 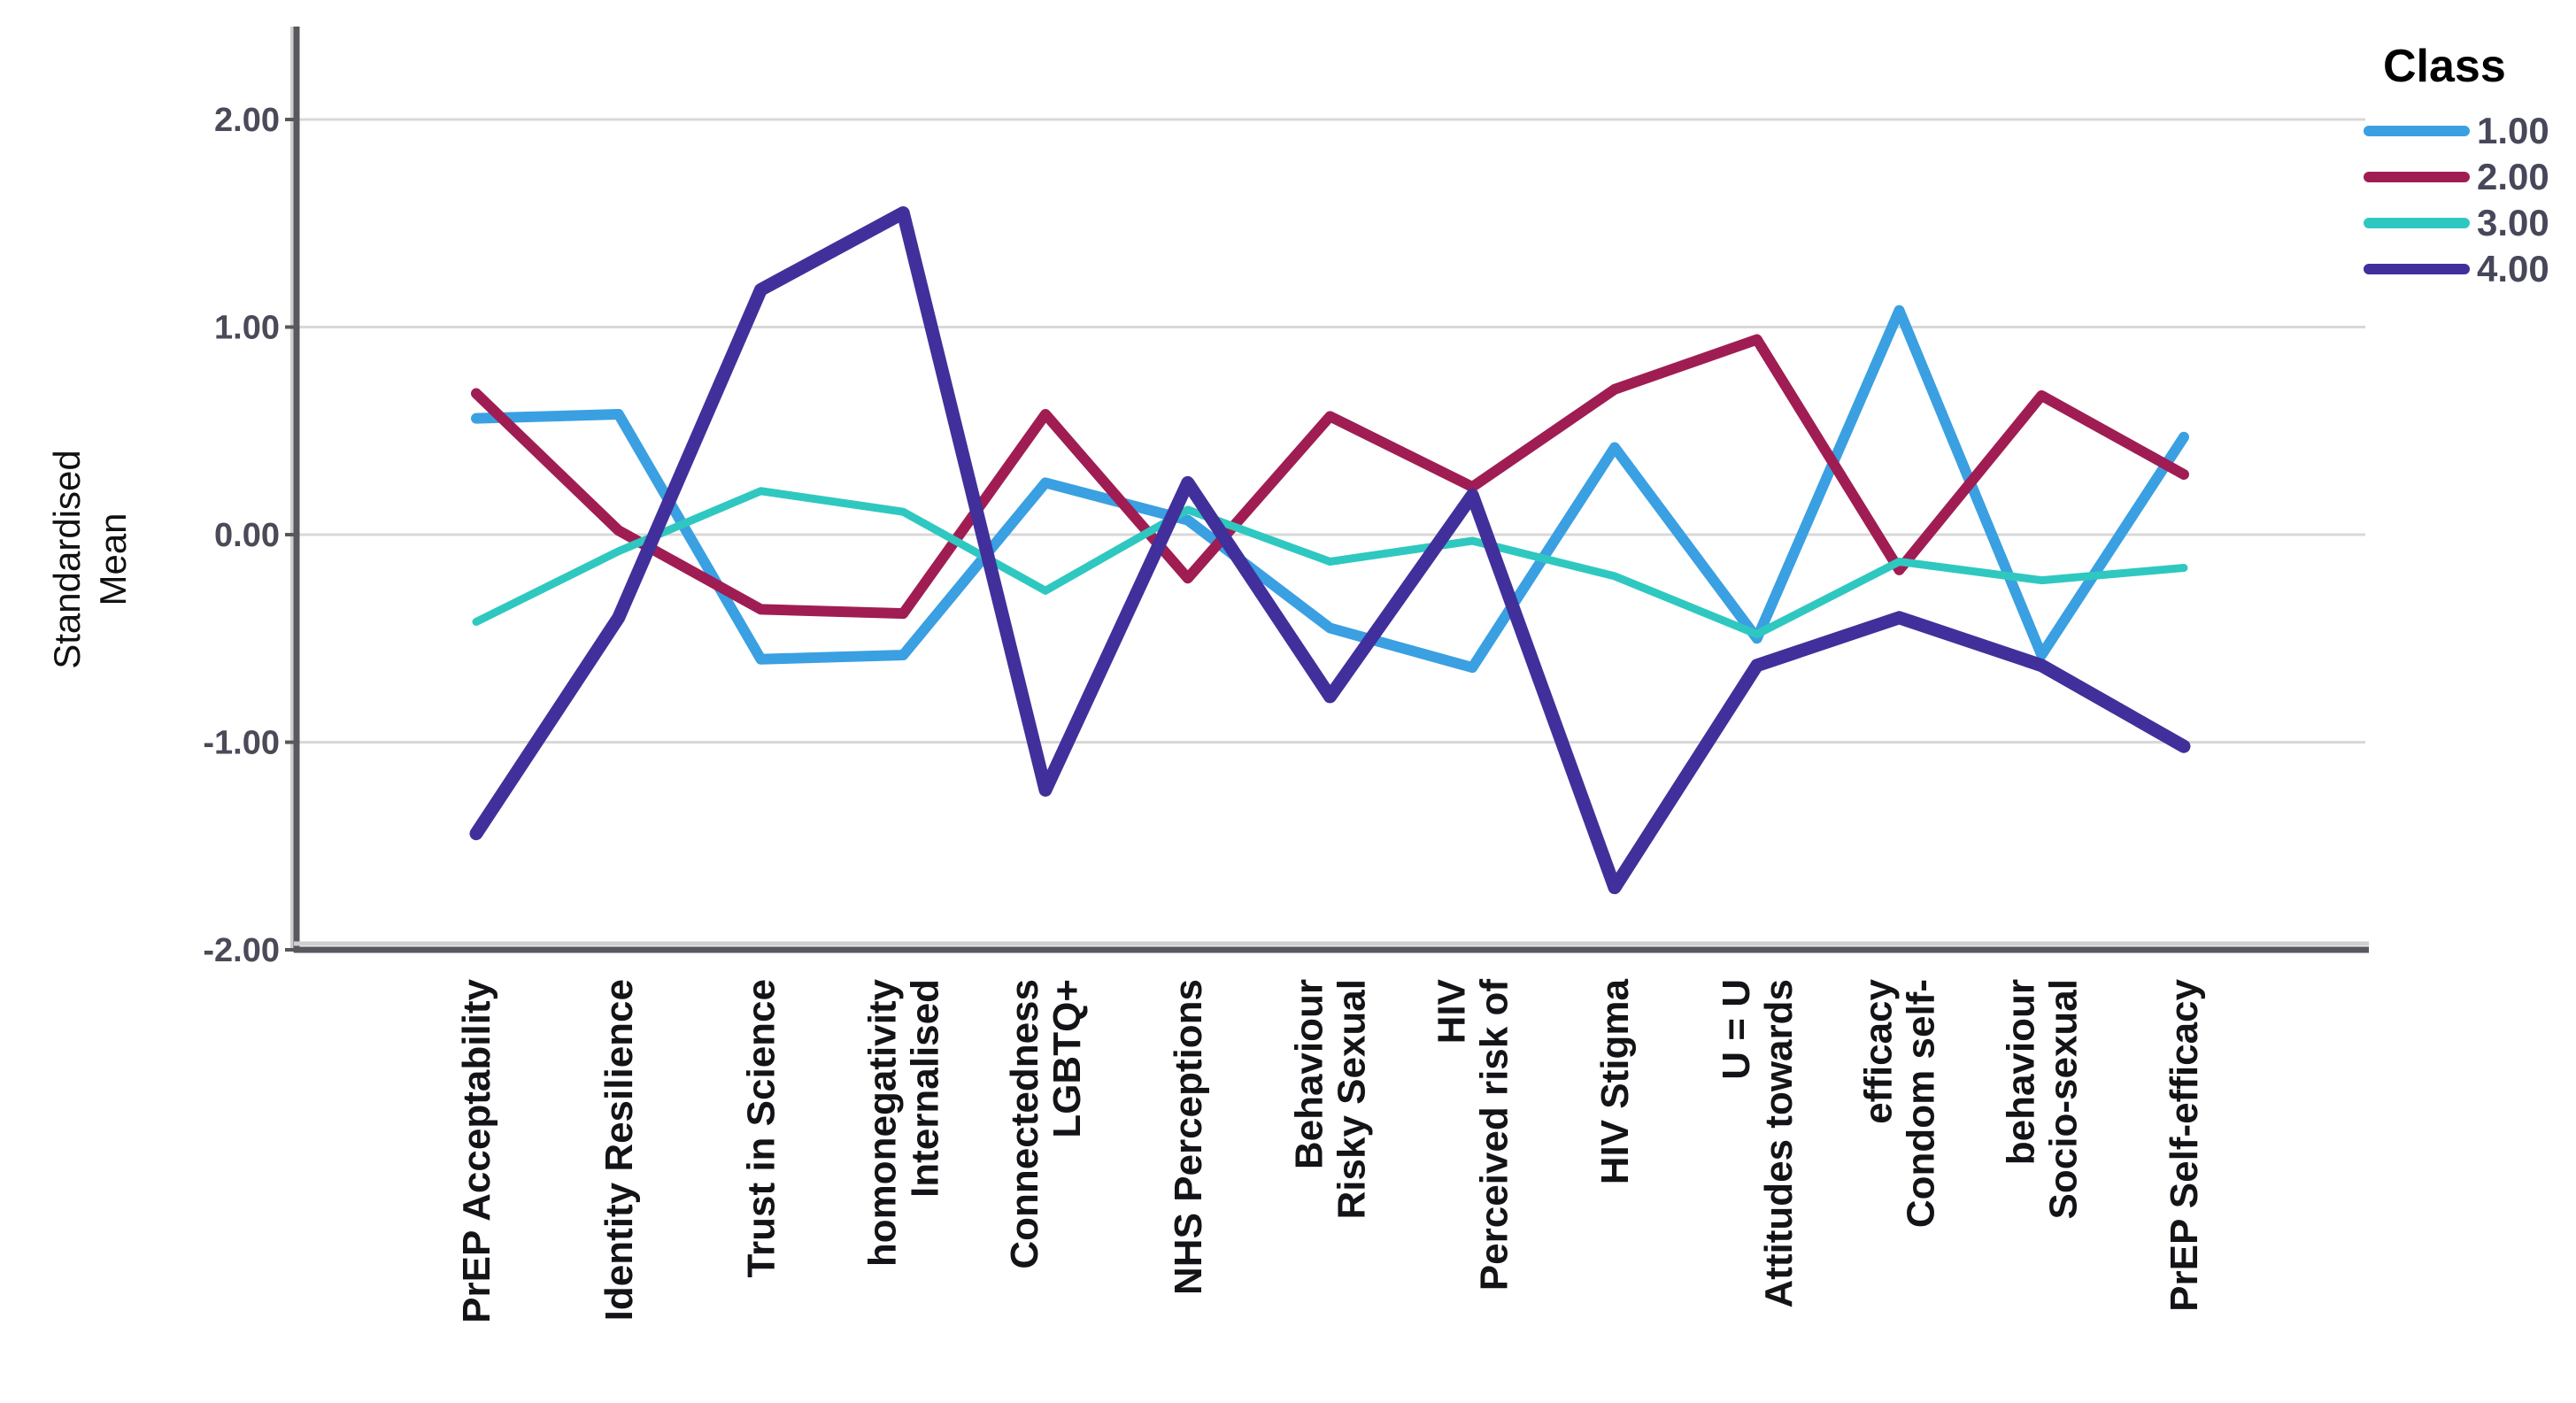 What do you see at coordinates (1615, 1081) in the screenshot?
I see `category-label: HIV Stigma` at bounding box center [1615, 1081].